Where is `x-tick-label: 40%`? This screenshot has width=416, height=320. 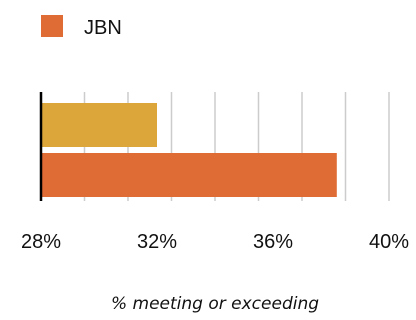 x-tick-label: 40% is located at coordinates (389, 242).